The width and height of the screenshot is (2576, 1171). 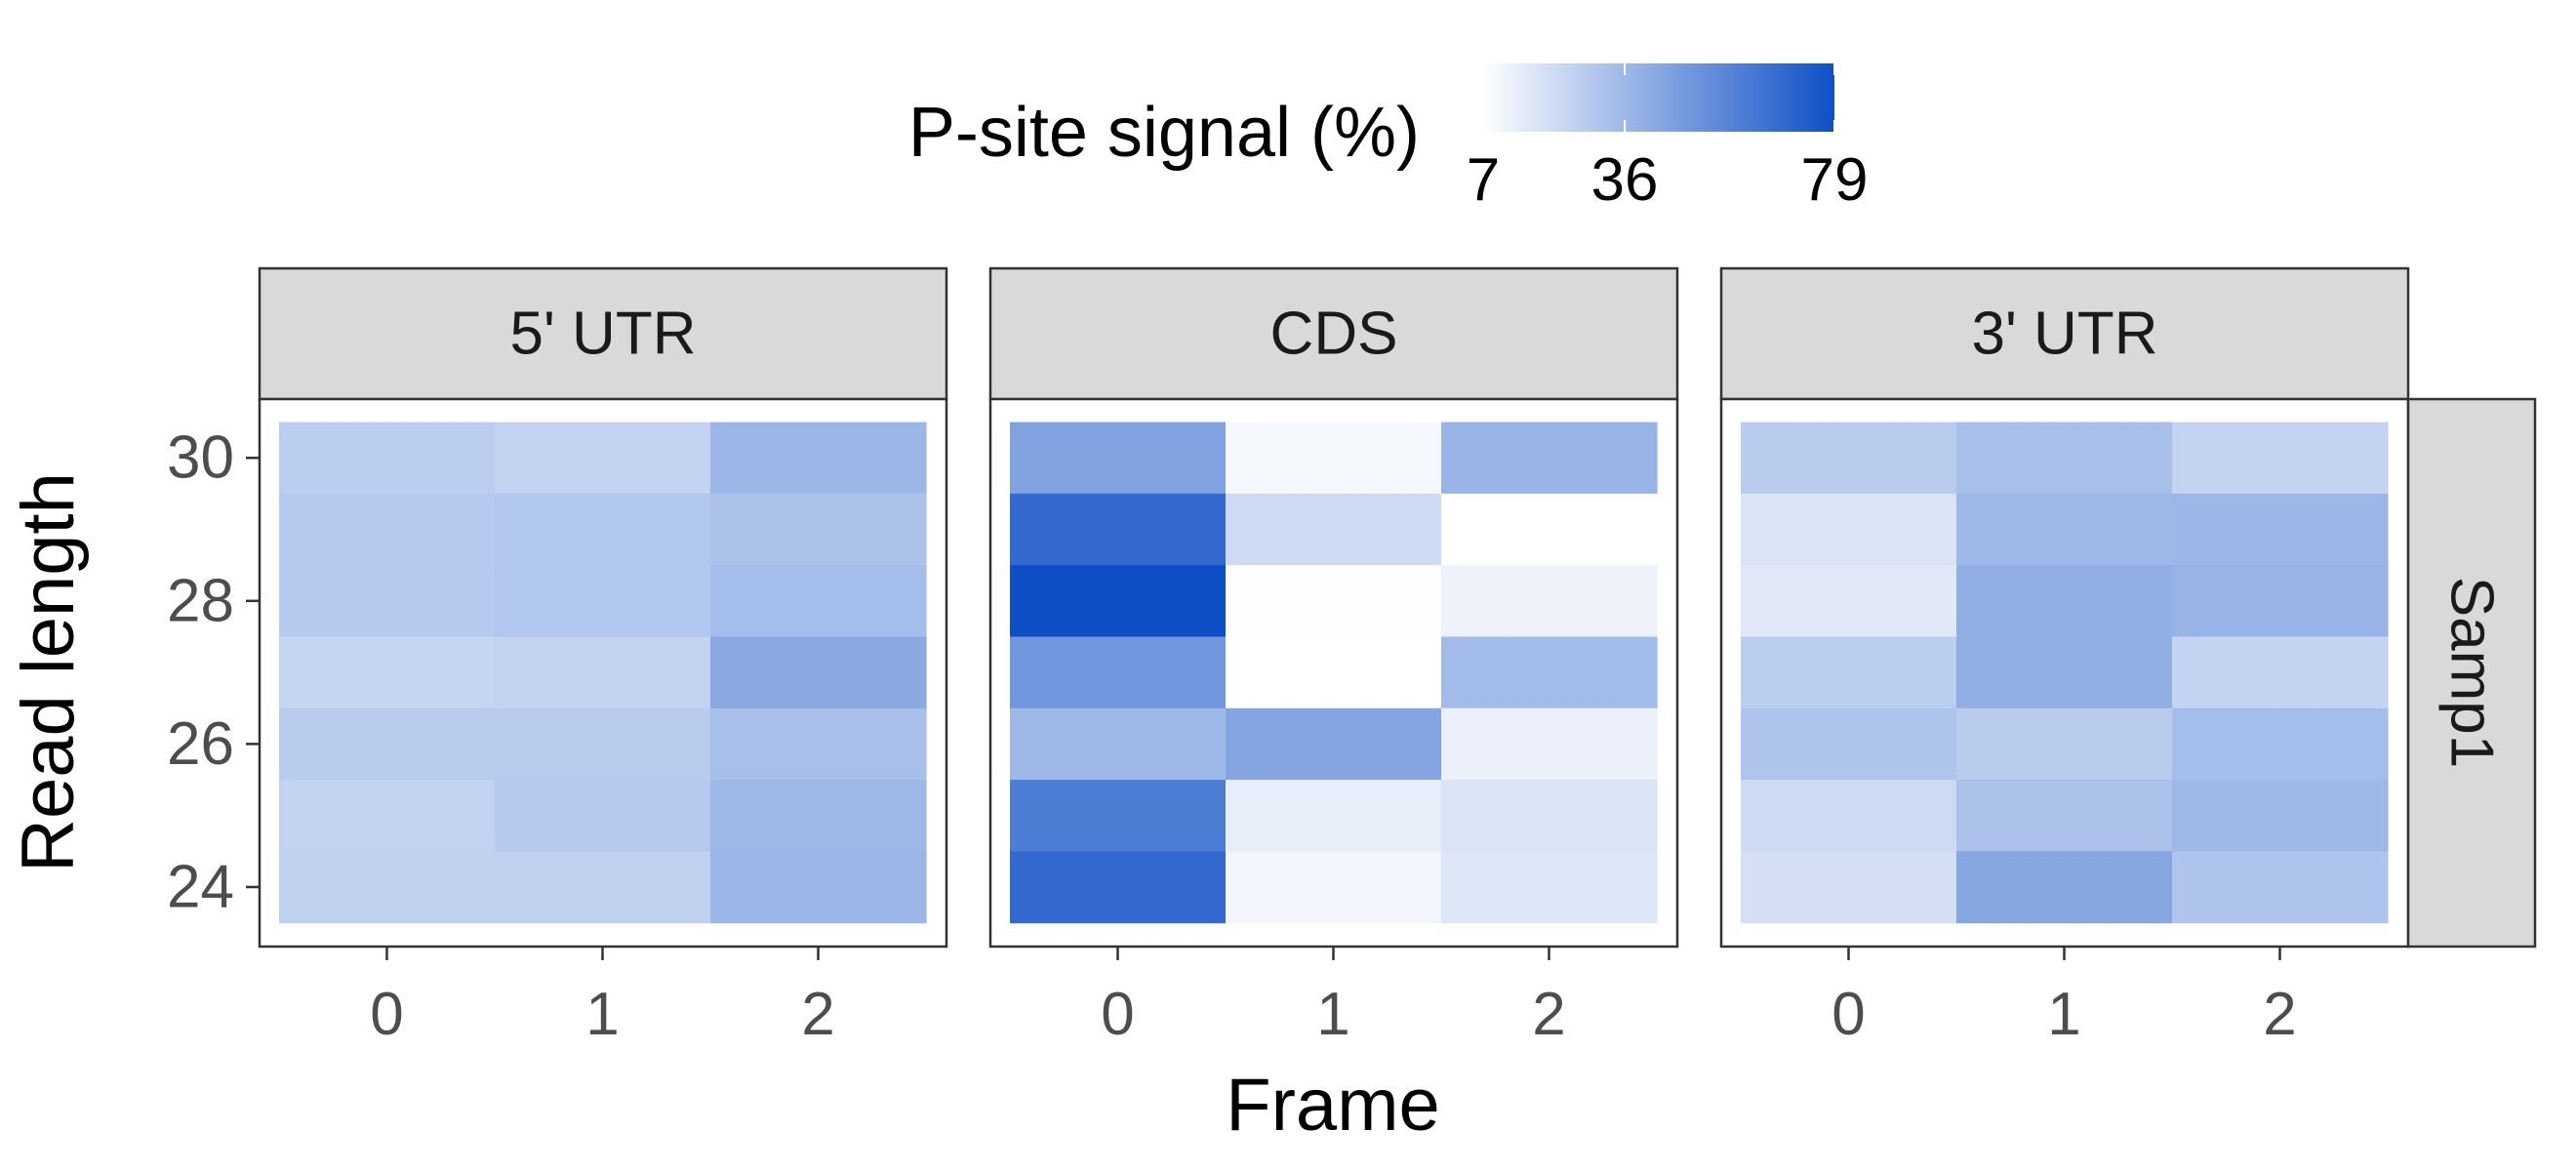 I want to click on row-strip: Samp1, so click(x=2471, y=673).